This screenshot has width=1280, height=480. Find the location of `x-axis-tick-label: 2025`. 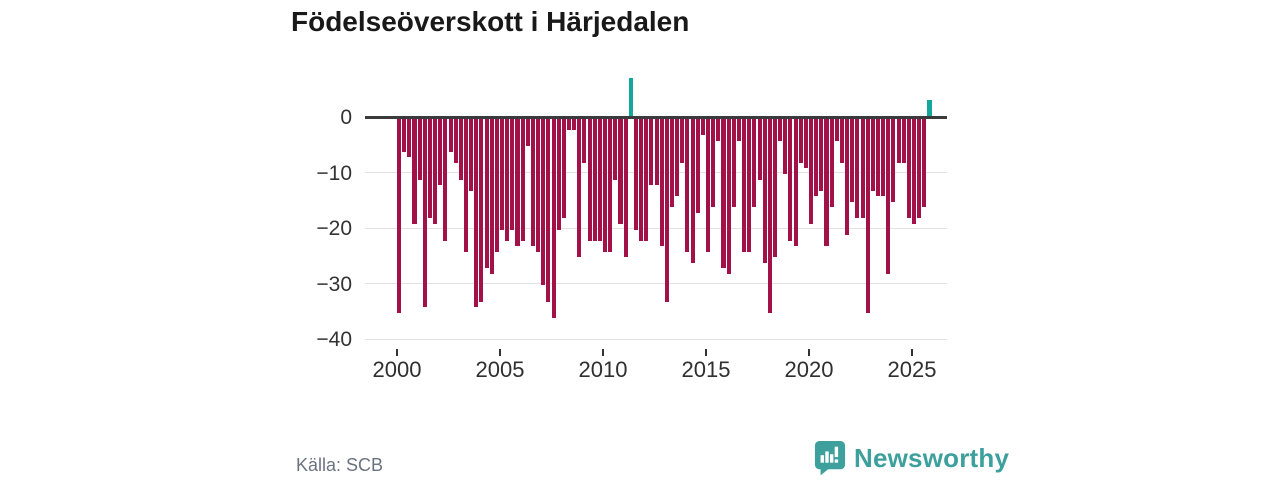

x-axis-tick-label: 2025 is located at coordinates (912, 369).